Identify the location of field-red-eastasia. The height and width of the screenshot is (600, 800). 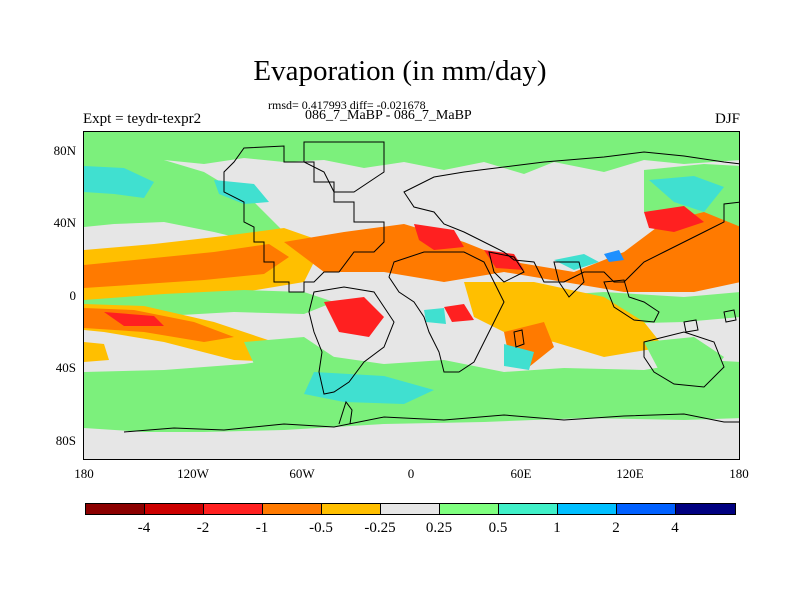
(674, 219).